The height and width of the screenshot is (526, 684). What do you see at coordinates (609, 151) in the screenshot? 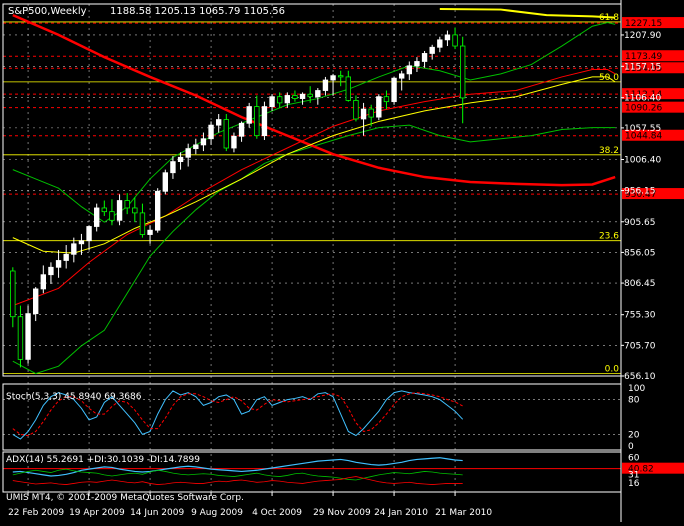
I see `fib-level-label: 38.2` at bounding box center [609, 151].